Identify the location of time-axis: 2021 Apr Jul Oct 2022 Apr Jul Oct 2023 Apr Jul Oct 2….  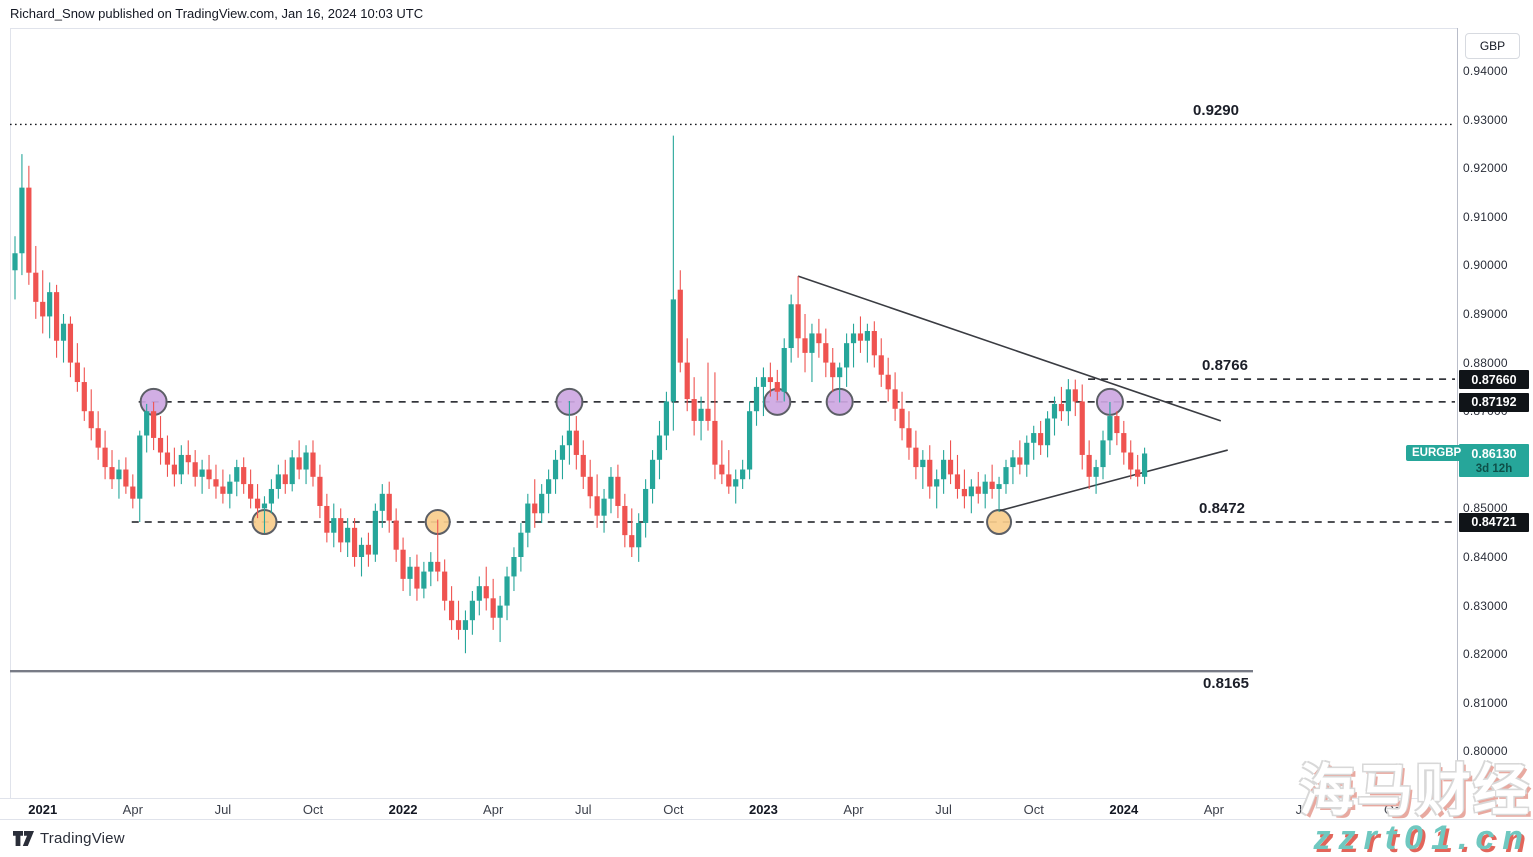
(766, 809).